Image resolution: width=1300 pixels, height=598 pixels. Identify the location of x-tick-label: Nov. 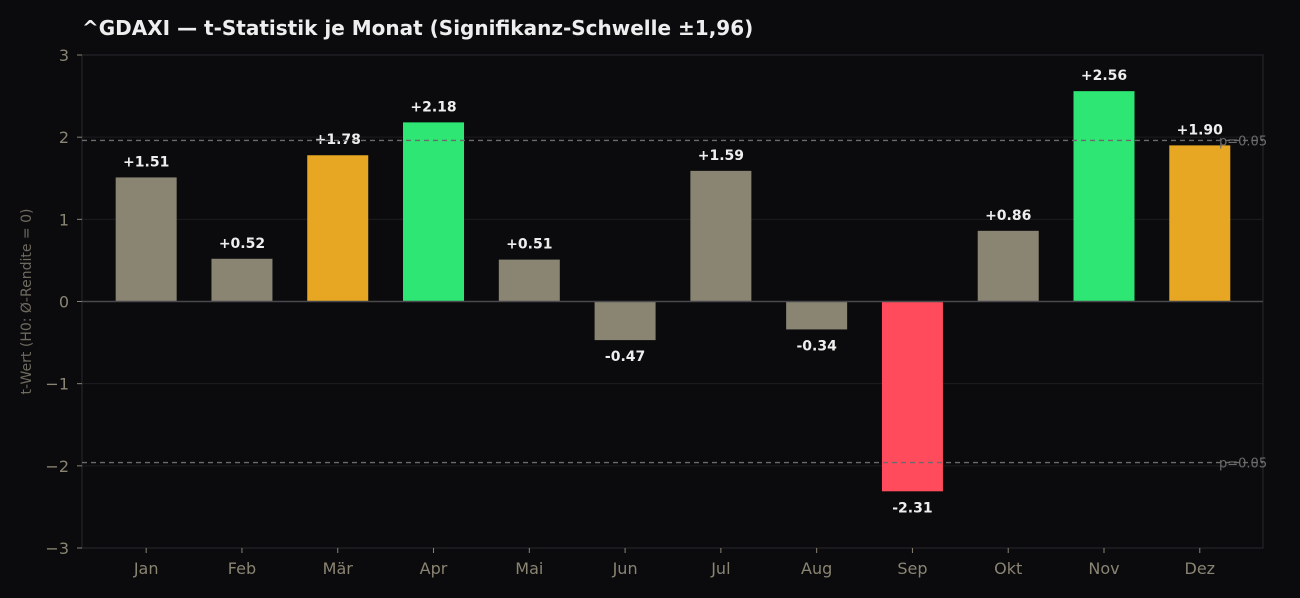
(1103, 568).